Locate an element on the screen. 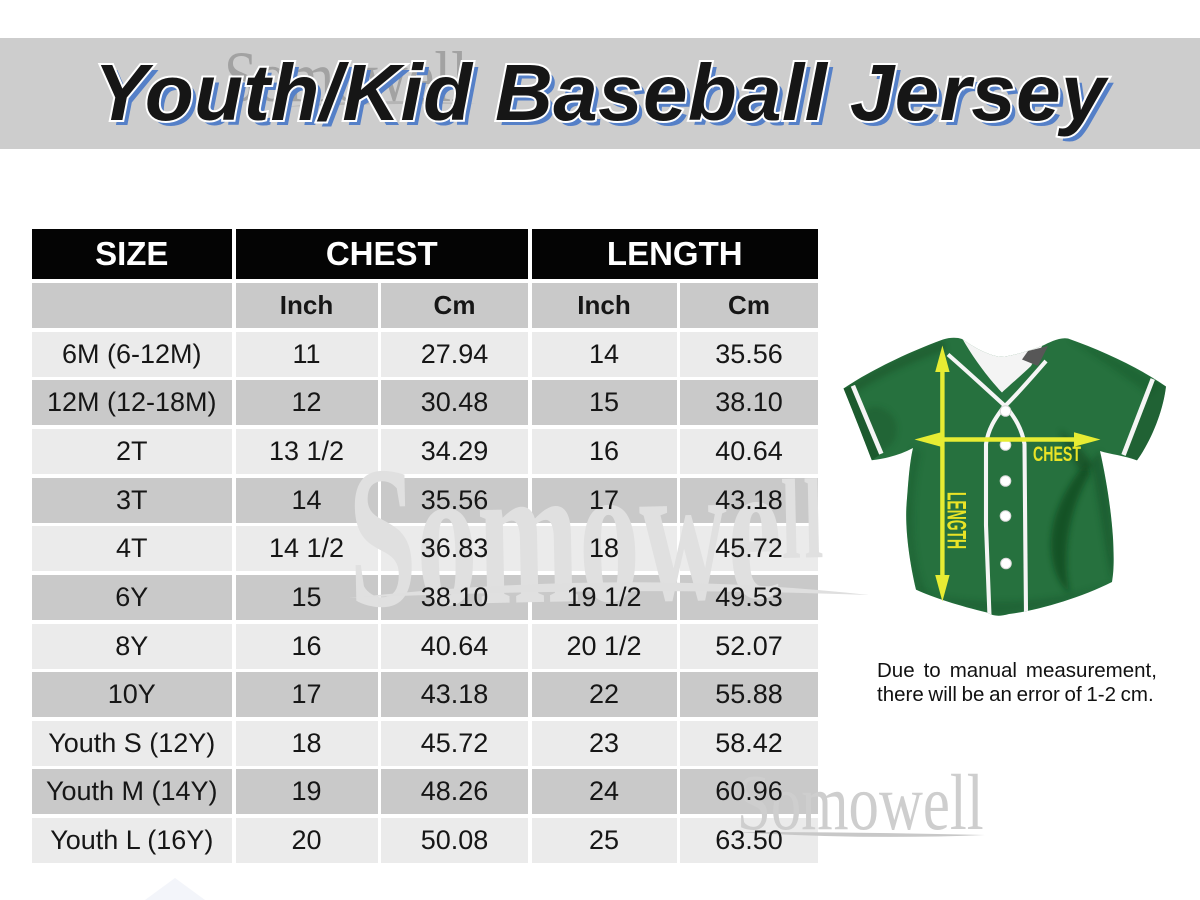  svg-text: LENGTH is located at coordinates (957, 520).